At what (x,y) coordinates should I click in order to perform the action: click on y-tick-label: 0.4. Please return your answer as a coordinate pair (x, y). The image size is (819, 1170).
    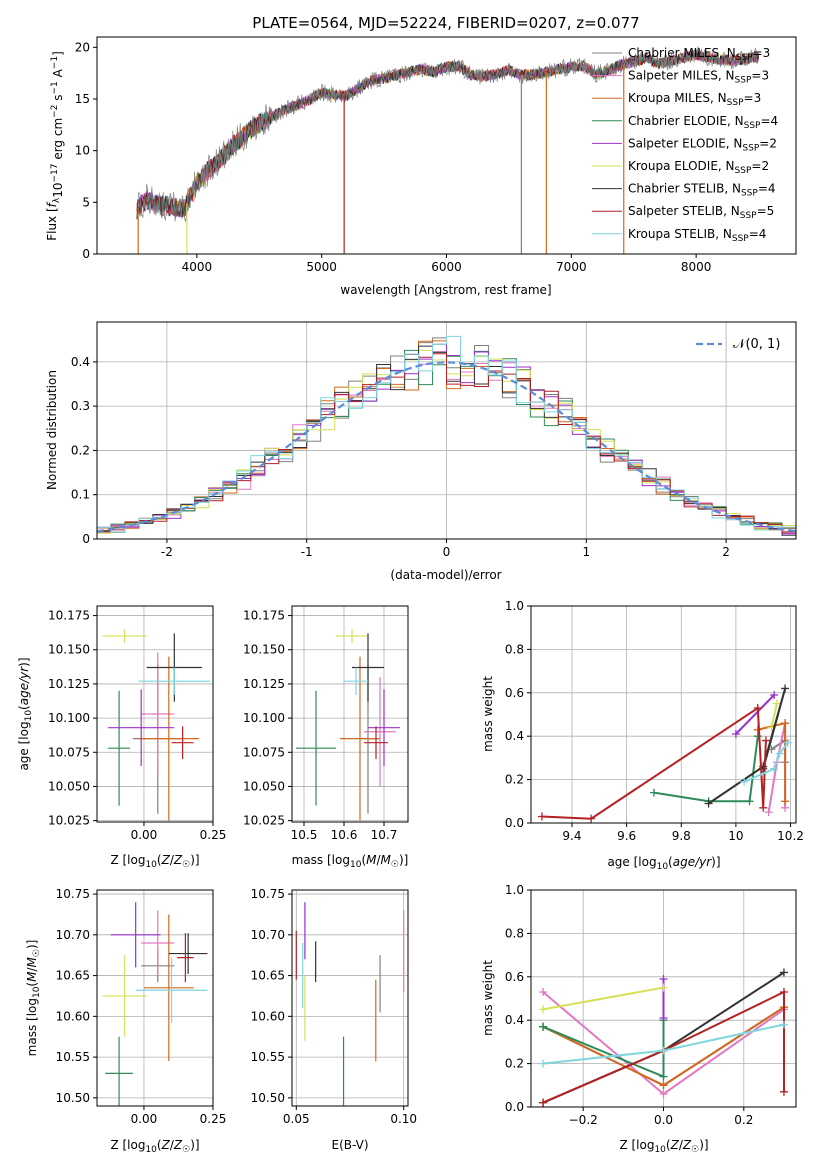
    Looking at the image, I should click on (80, 362).